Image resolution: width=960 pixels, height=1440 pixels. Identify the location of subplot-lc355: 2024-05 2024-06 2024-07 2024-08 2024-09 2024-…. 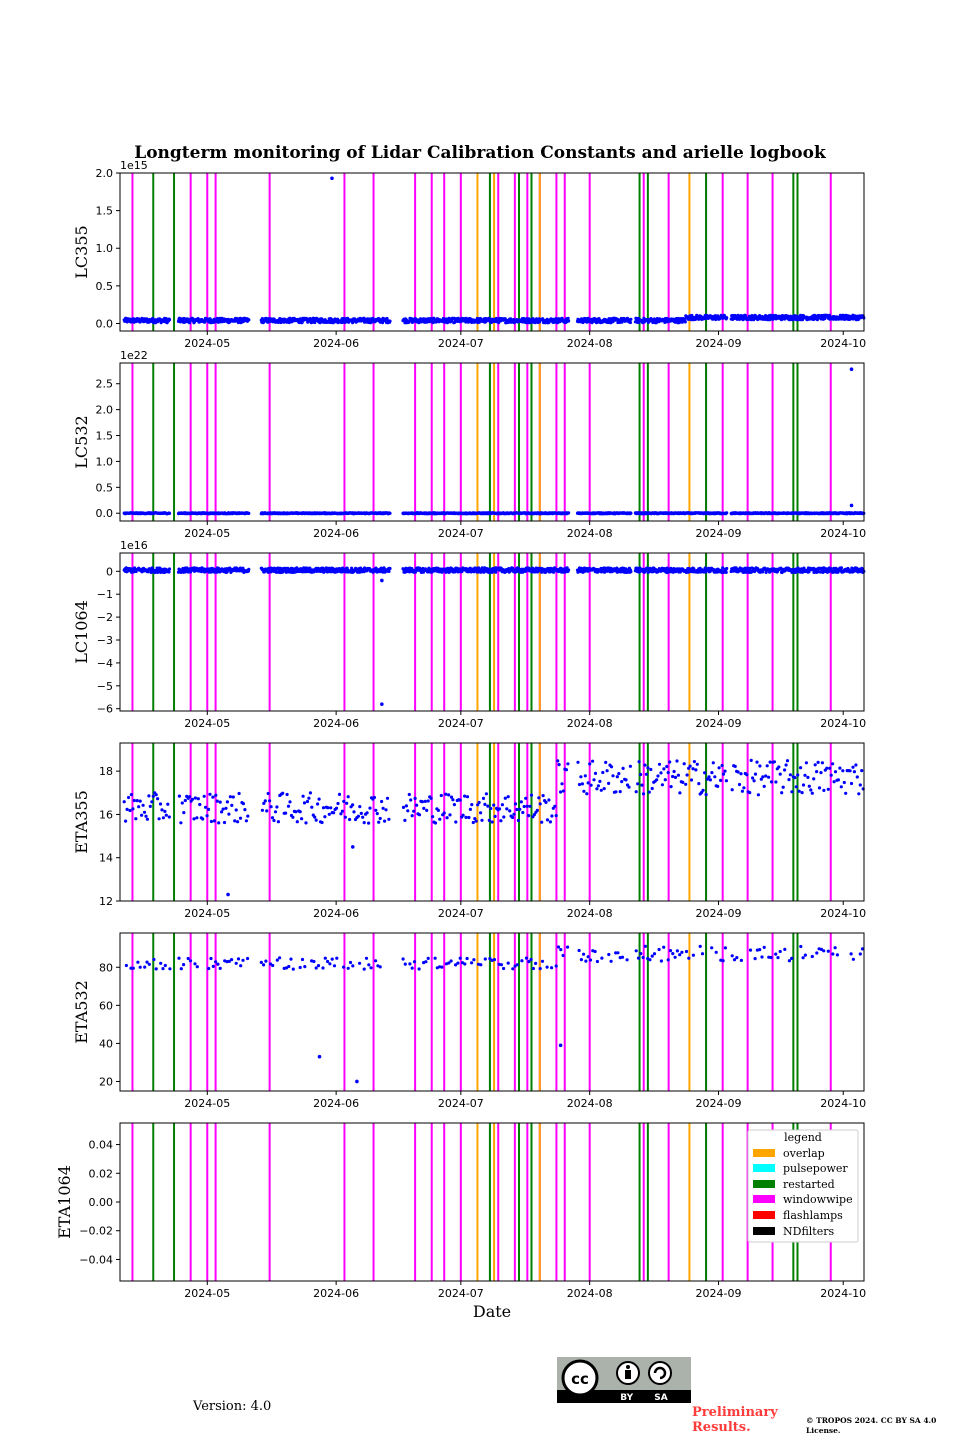
(469, 254).